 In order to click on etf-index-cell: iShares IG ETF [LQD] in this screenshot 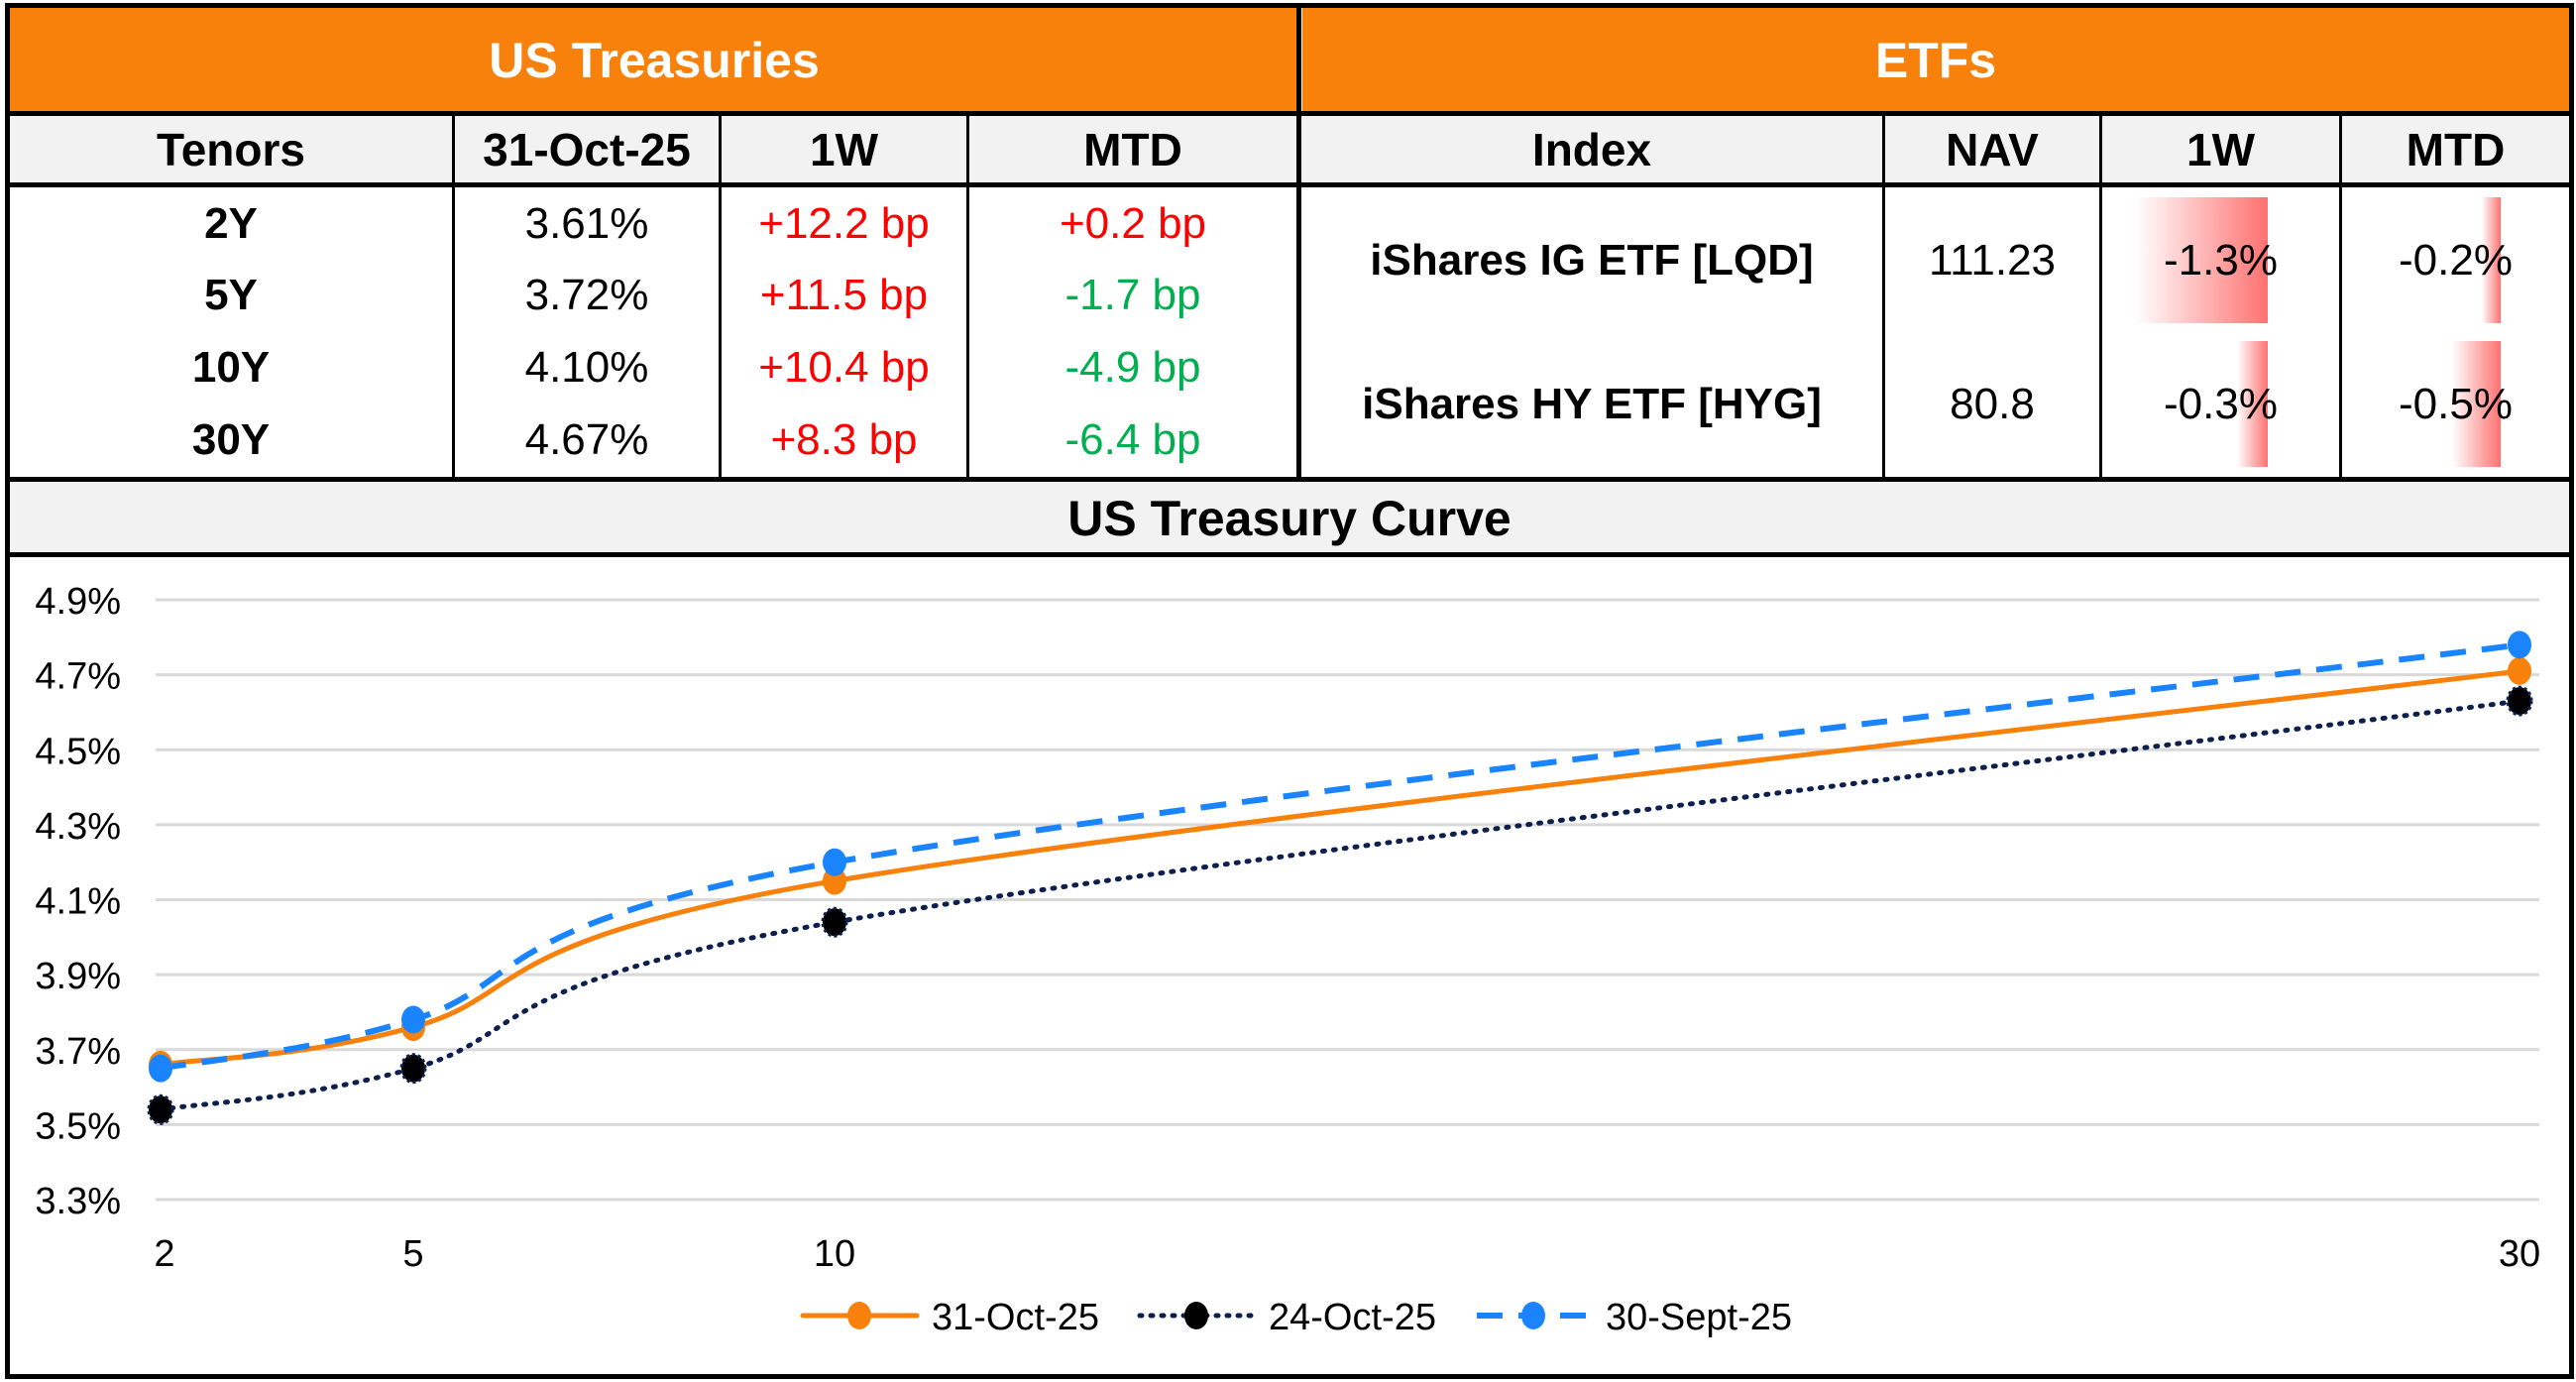, I will do `click(1592, 260)`.